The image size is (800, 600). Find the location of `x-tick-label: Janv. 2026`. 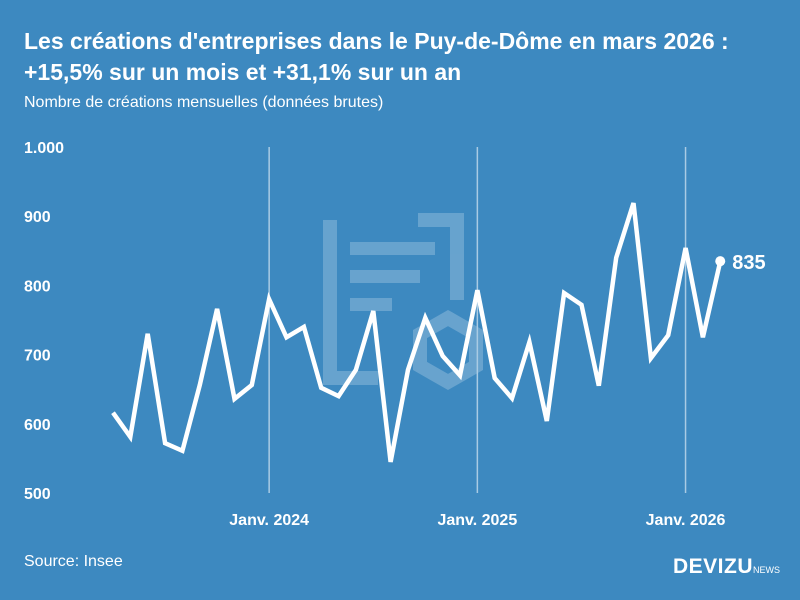

x-tick-label: Janv. 2026 is located at coordinates (686, 520).